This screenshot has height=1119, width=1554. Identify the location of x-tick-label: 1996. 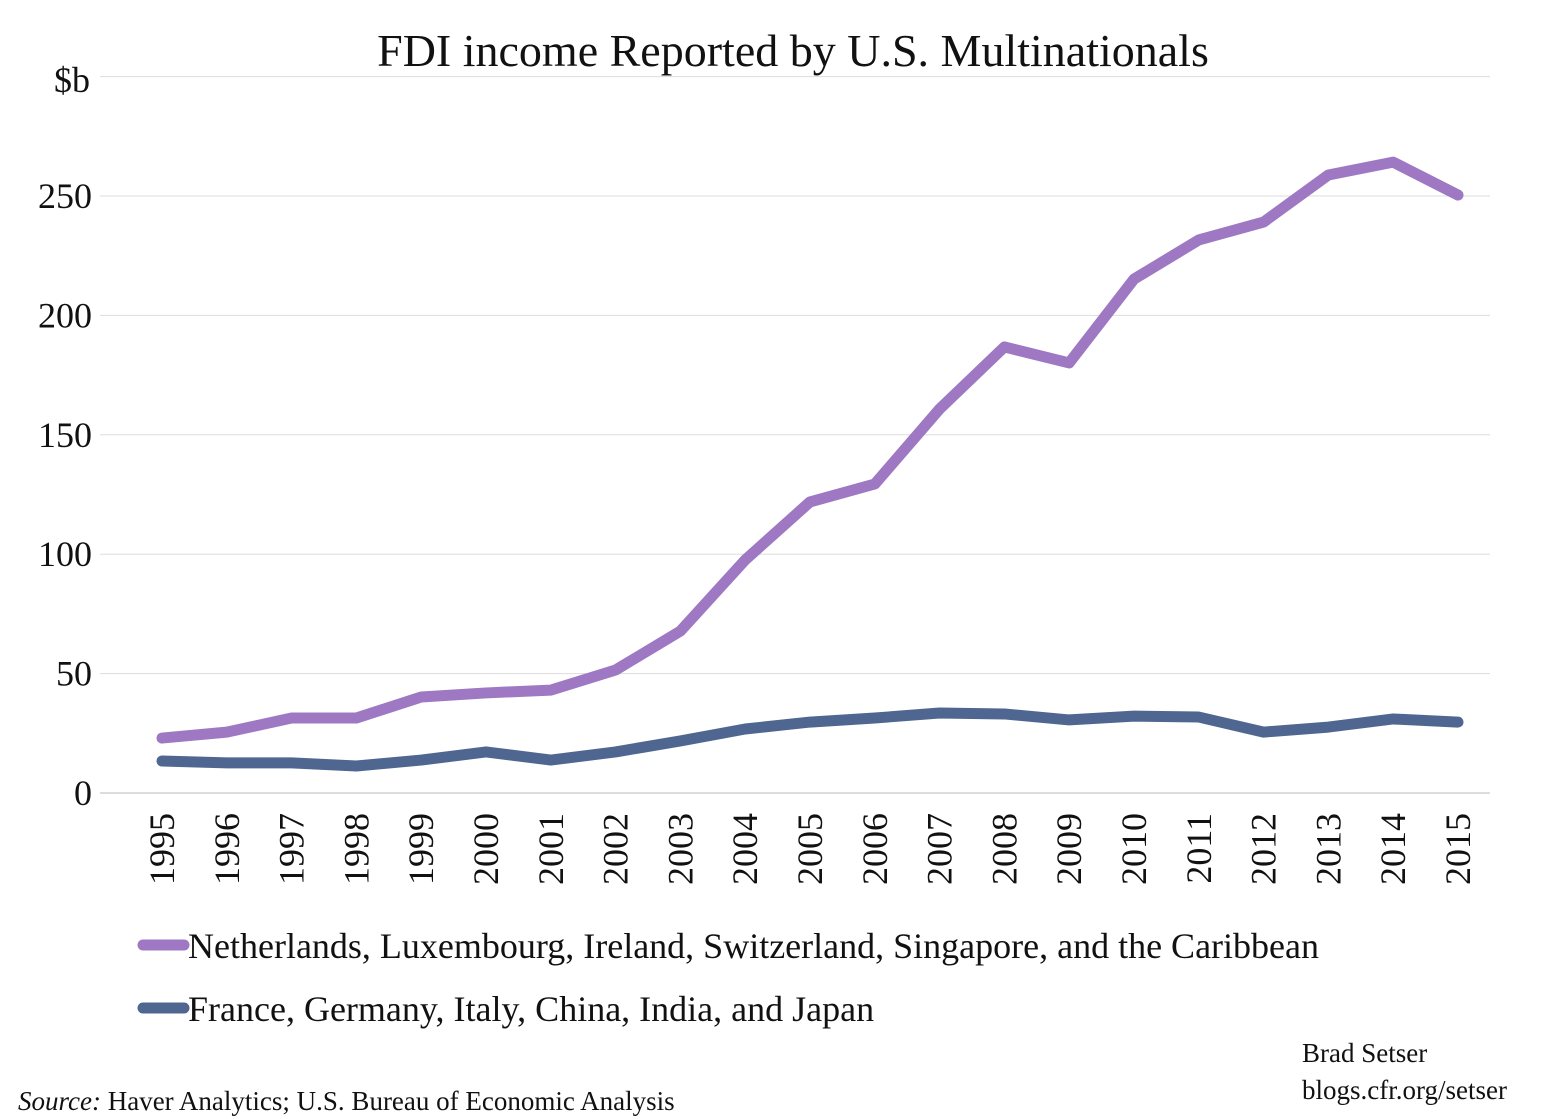
(227, 849).